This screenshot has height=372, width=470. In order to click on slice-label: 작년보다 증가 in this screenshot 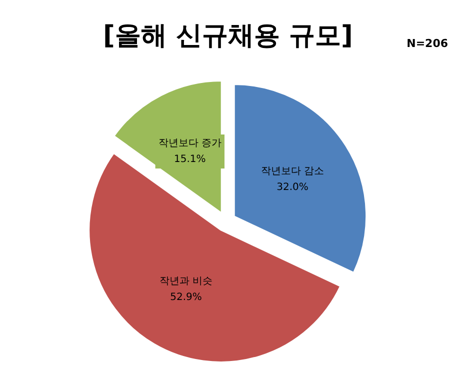, I will do `click(190, 143)`.